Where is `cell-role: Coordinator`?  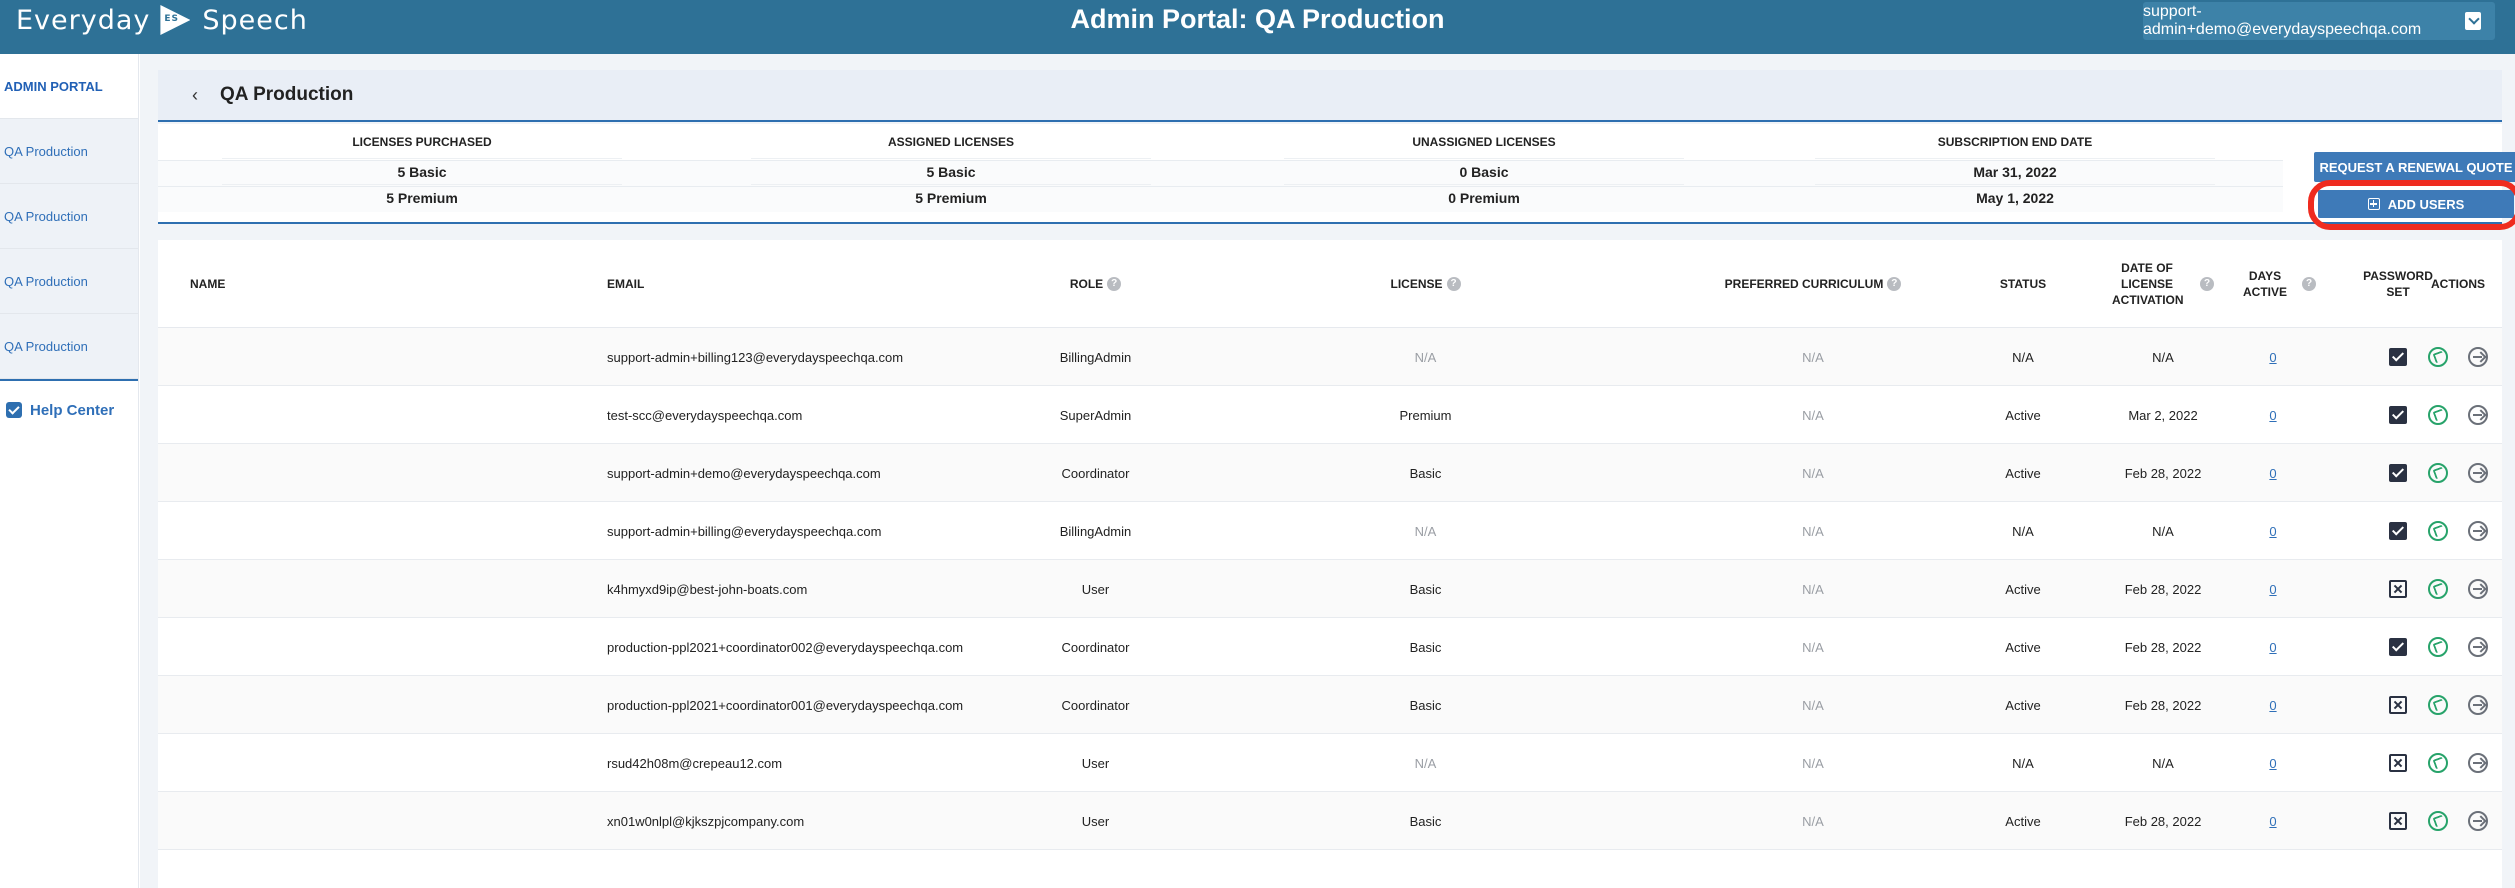
cell-role: Coordinator is located at coordinates (1095, 647).